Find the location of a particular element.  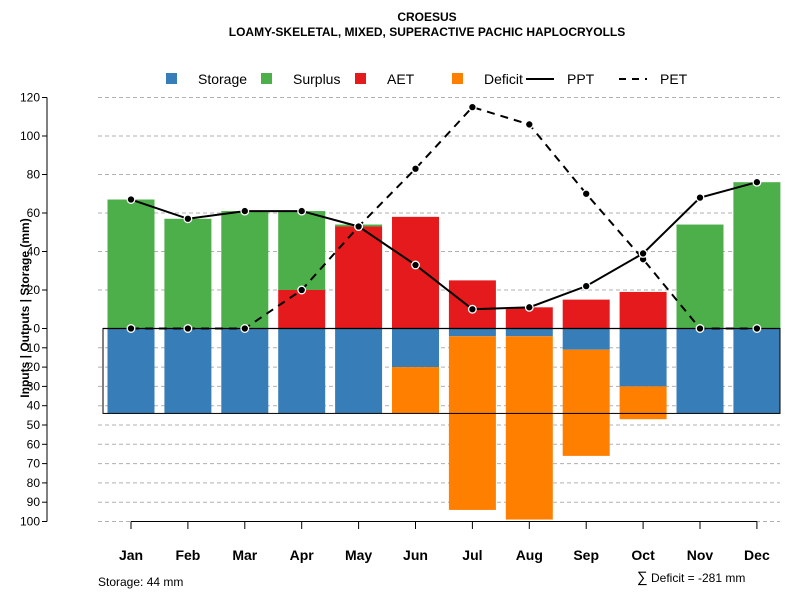

ppt-point-jan is located at coordinates (131, 199).